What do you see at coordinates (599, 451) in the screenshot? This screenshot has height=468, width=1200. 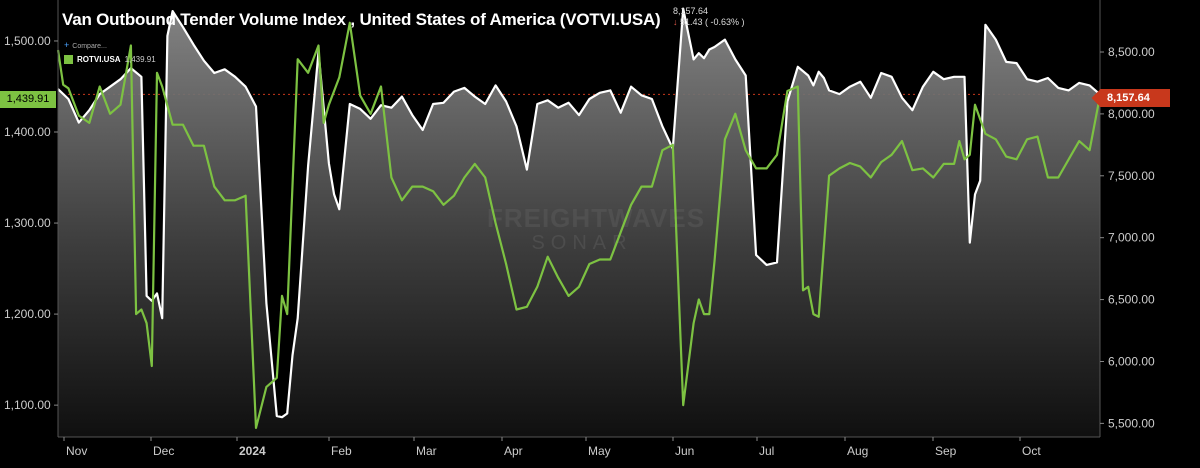 I see `x-tick-label: May` at bounding box center [599, 451].